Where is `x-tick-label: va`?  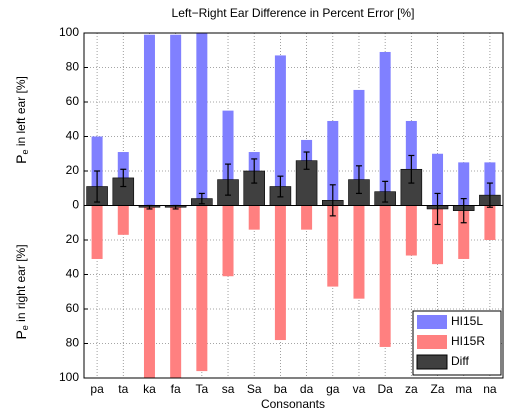 x-tick-label: va is located at coordinates (359, 389).